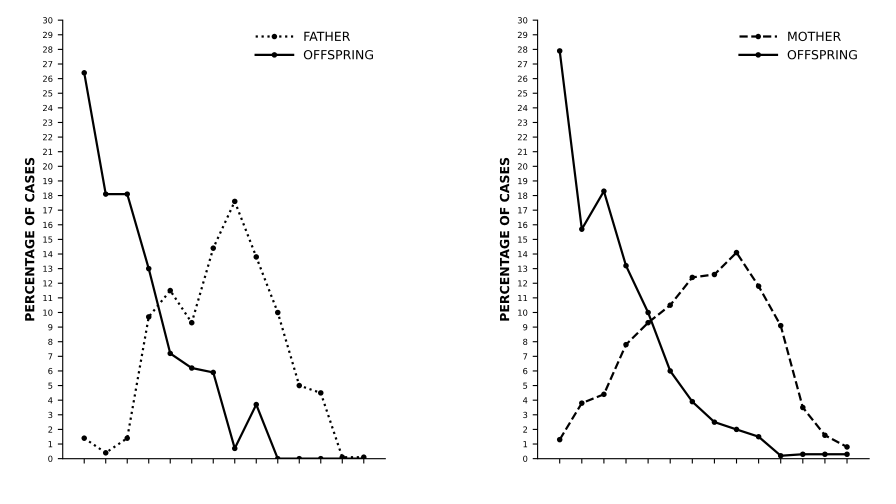 This screenshot has width=896, height=504. I want to click on legend-label: MOTHER, so click(814, 37).